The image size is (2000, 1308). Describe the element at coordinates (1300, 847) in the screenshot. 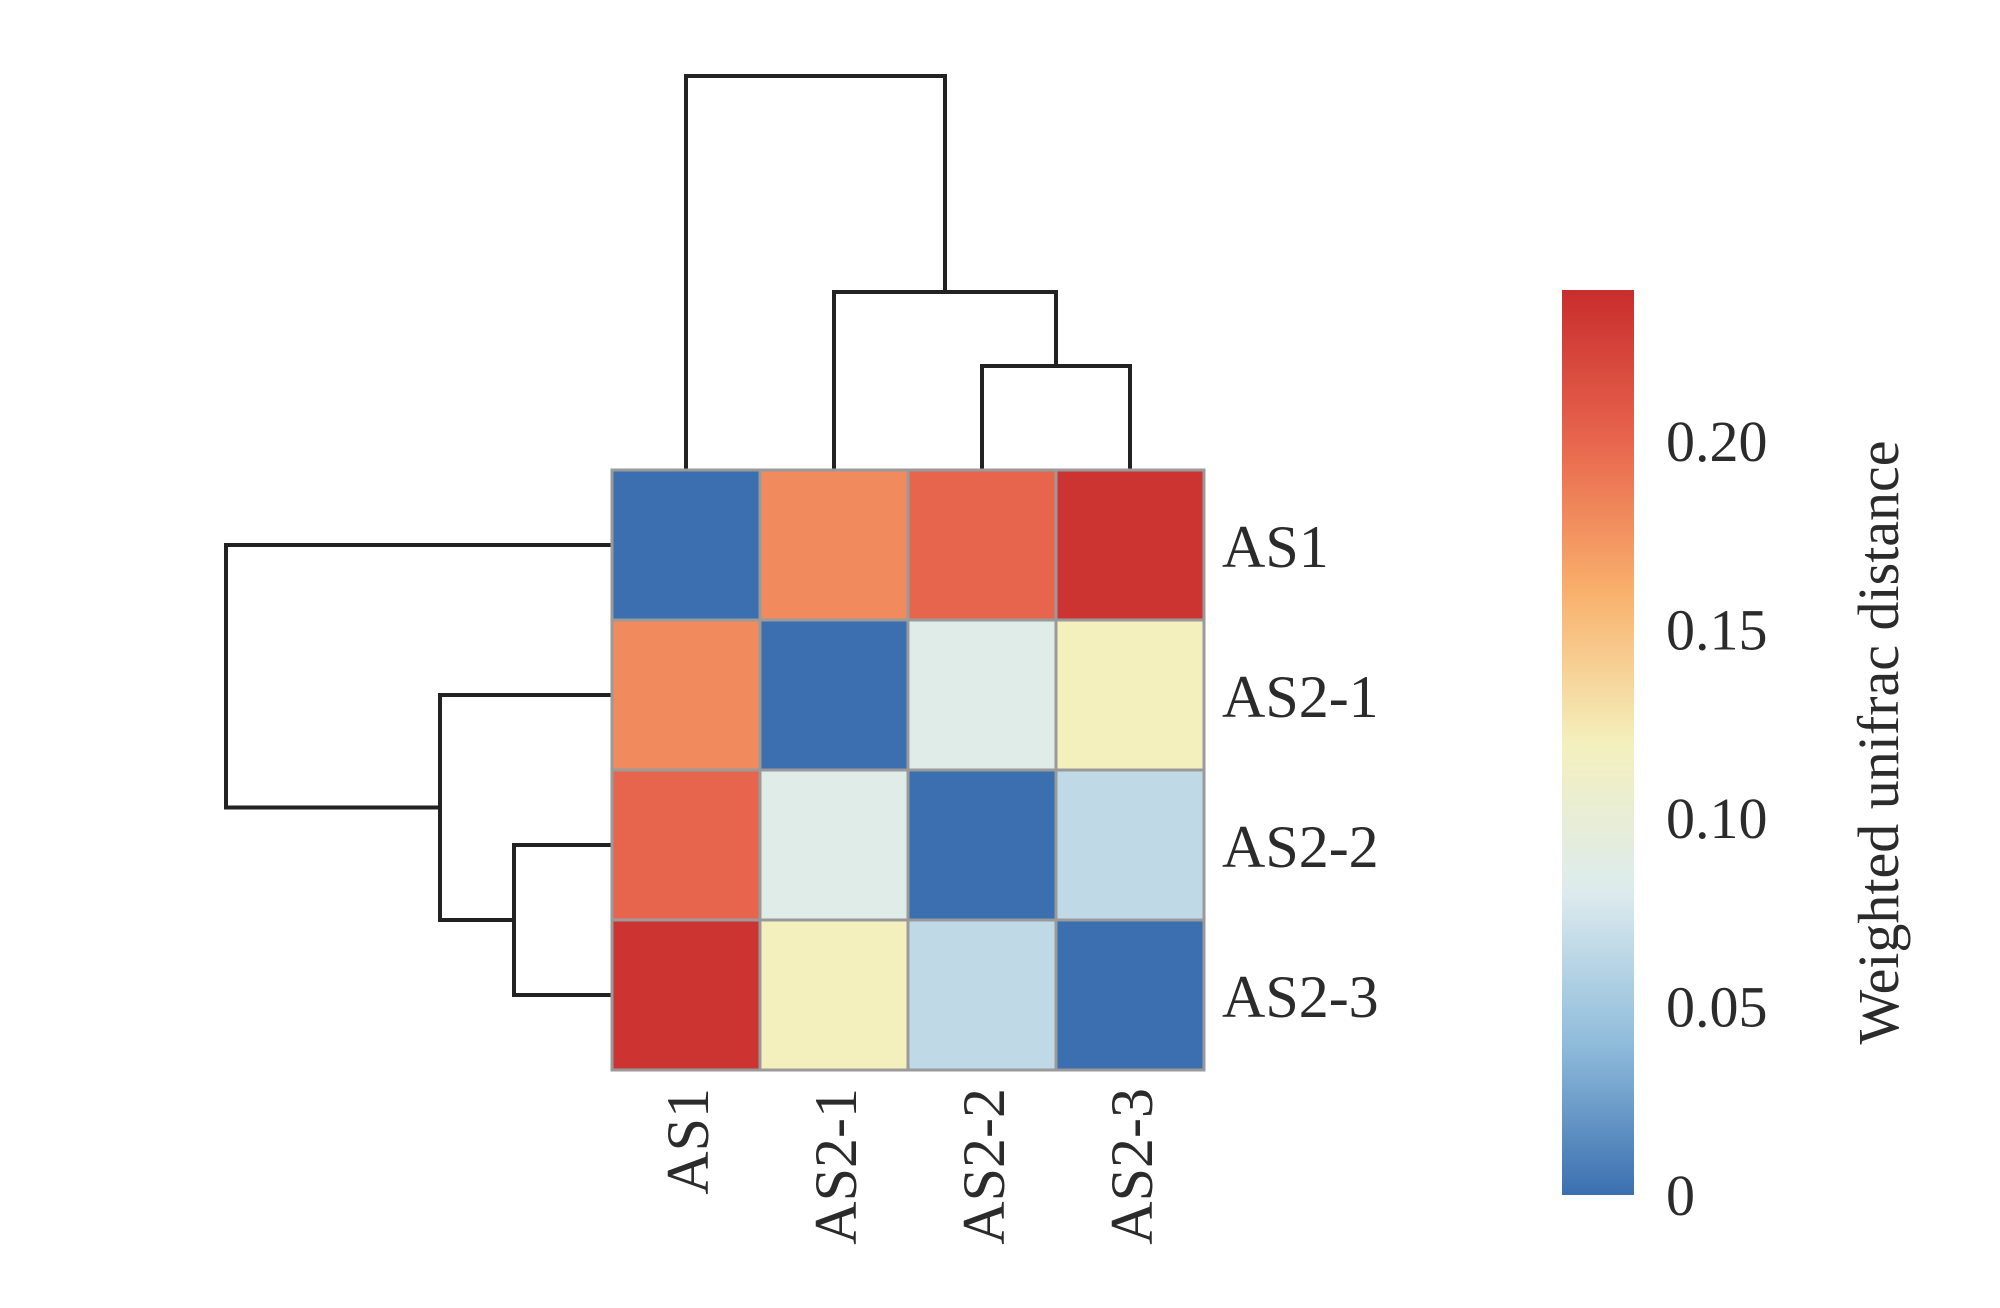

I see `row-label-AS2-2: AS2-2` at that location.